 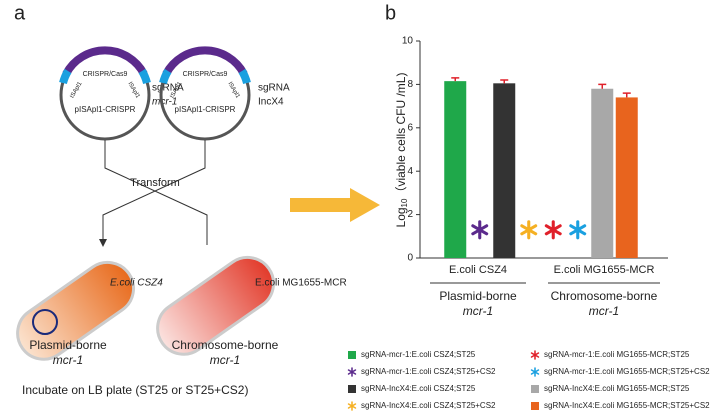 I want to click on strain: E.coli MG1655-MCR, so click(x=301, y=283).